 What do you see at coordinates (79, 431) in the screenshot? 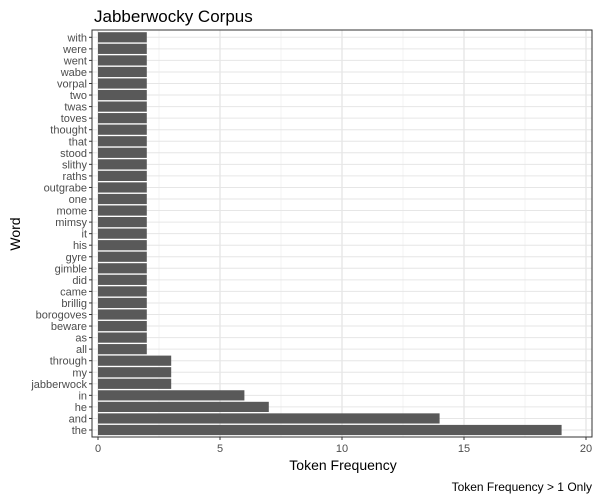
I see `y-tick-label: the` at bounding box center [79, 431].